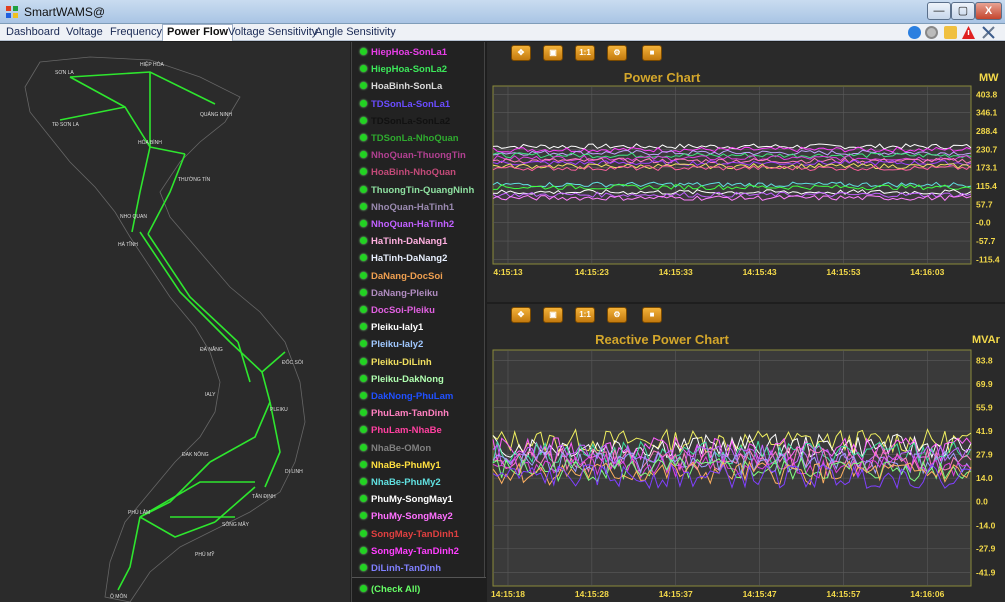 This screenshot has width=1005, height=602. What do you see at coordinates (152, 65) in the screenshot?
I see `station-label: HIỆP HÒA` at bounding box center [152, 65].